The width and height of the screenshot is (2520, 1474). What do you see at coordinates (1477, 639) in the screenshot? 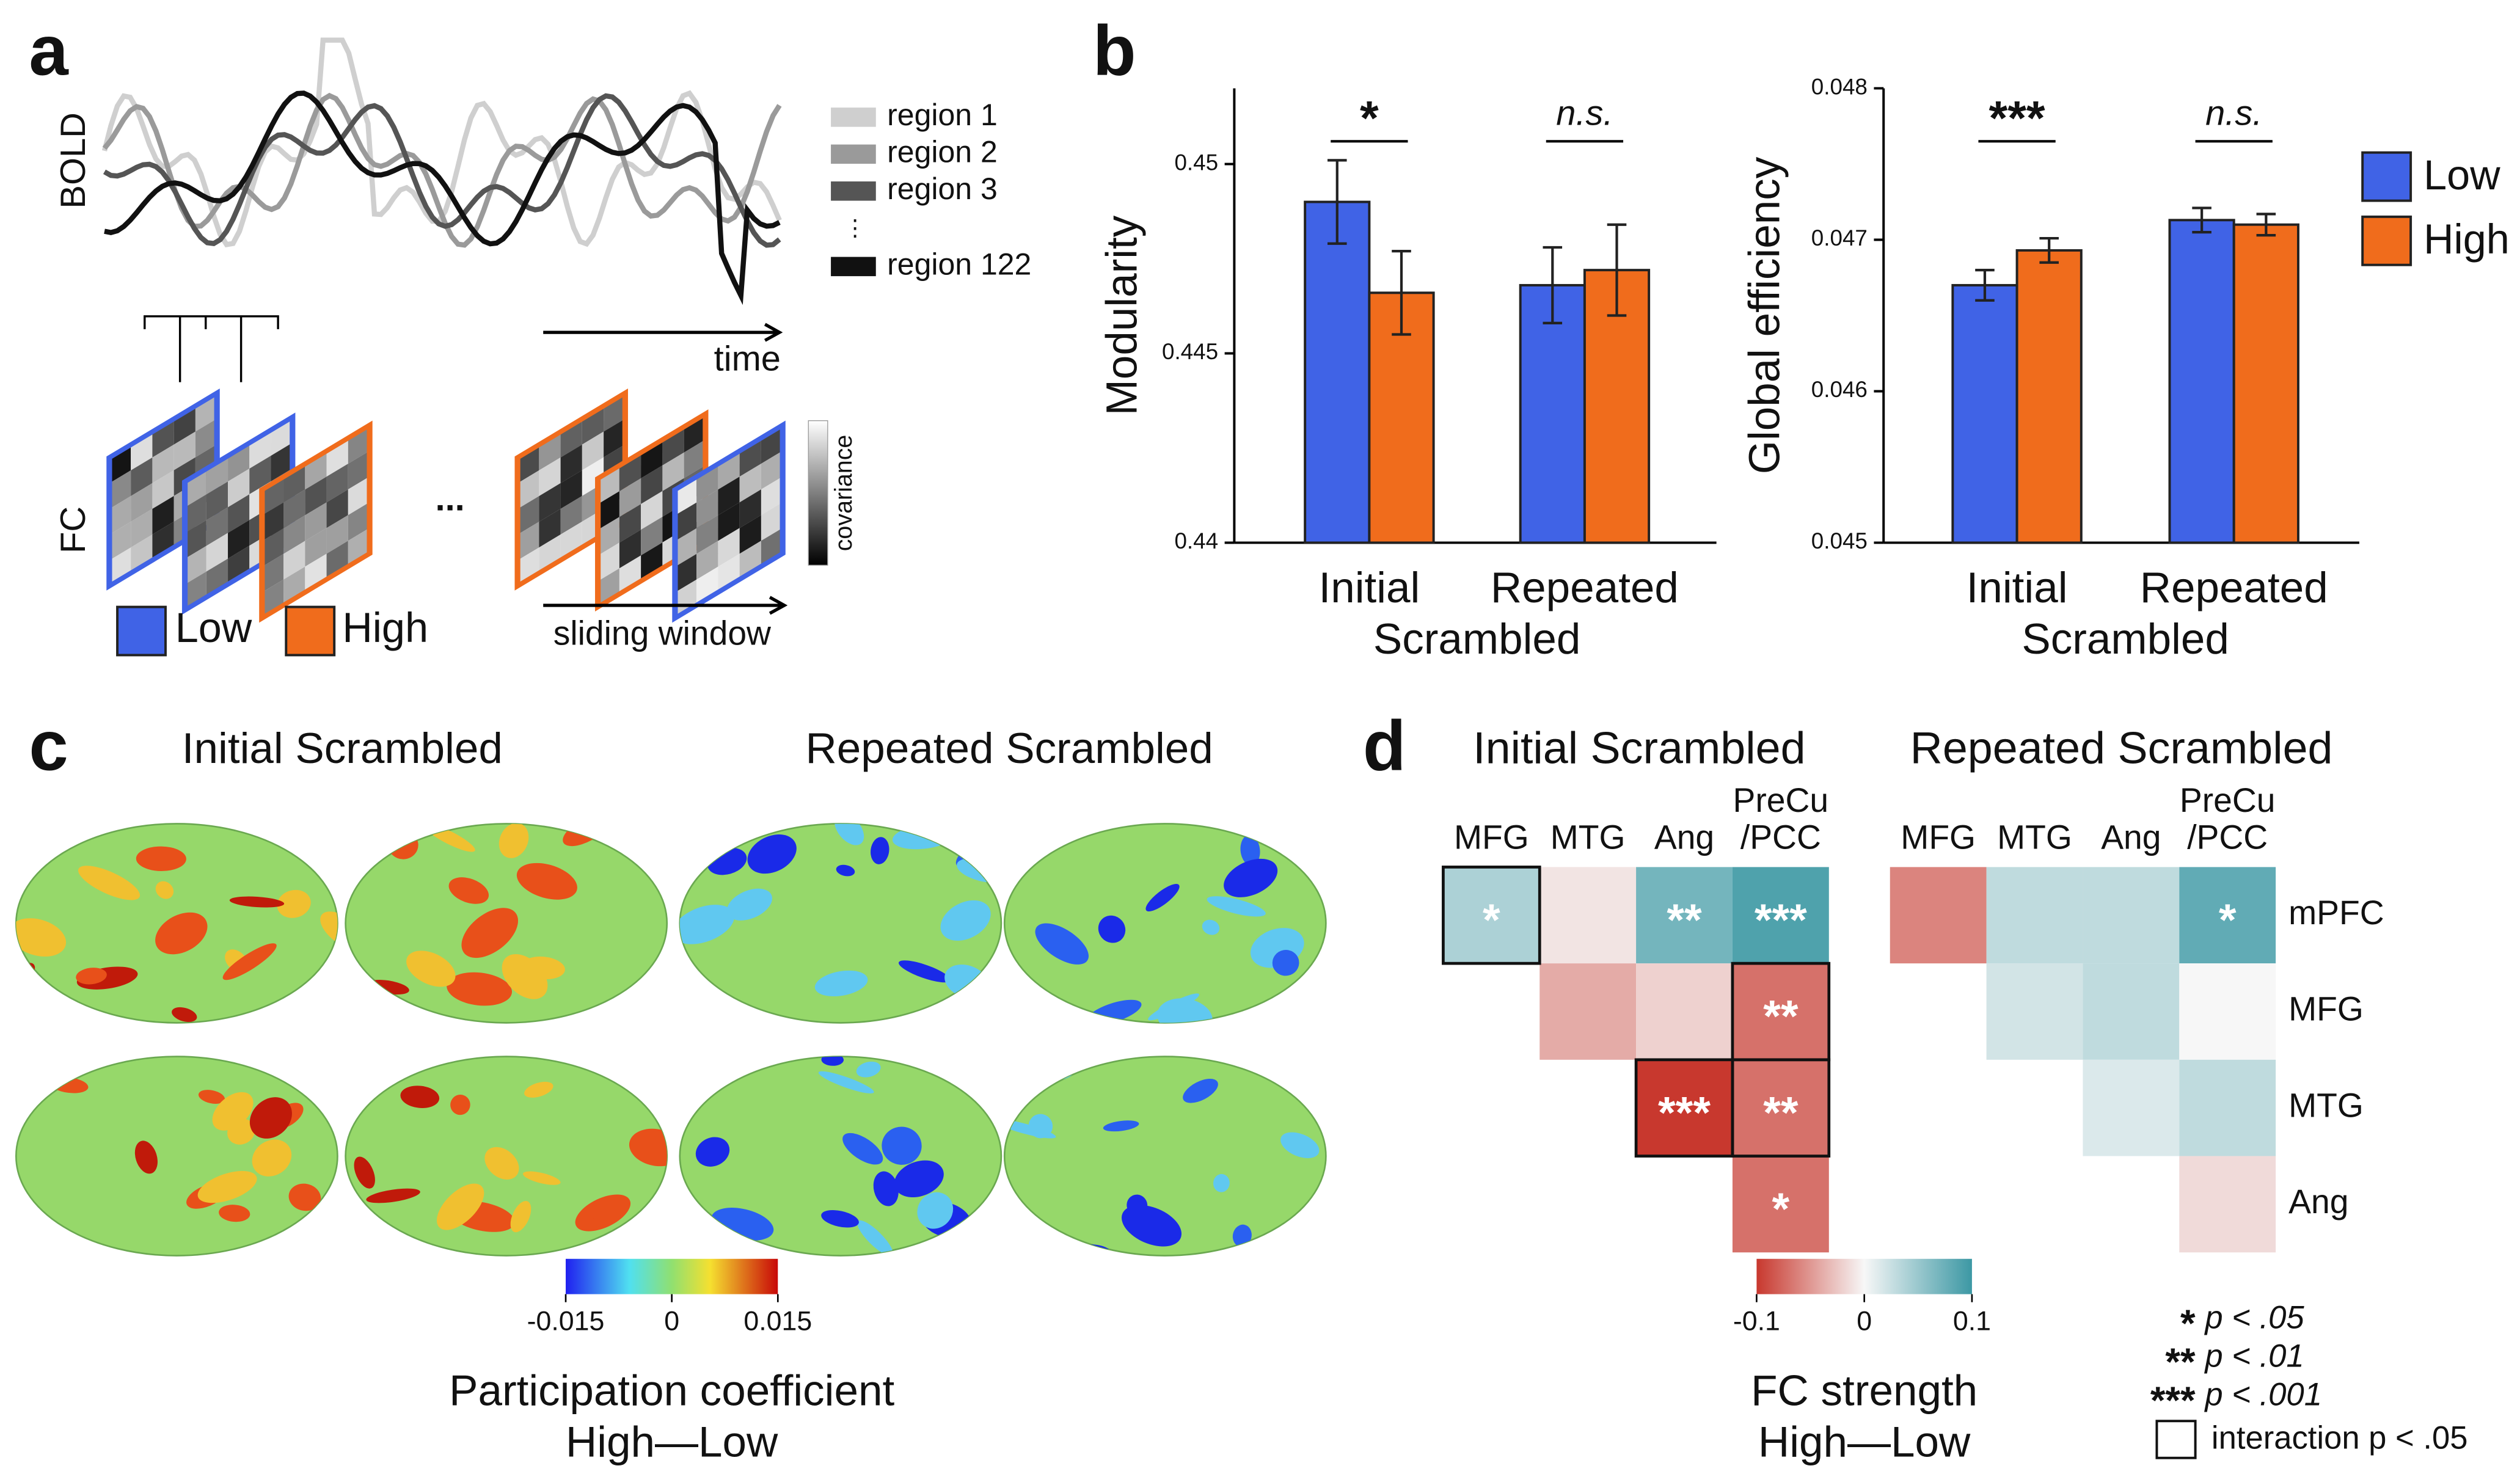
I see `x-axis-label: Scrambled` at bounding box center [1477, 639].